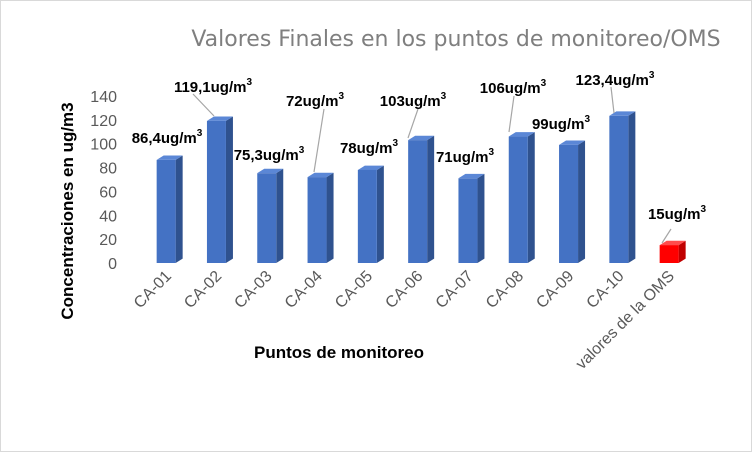 This screenshot has width=752, height=453. Describe the element at coordinates (369, 147) in the screenshot. I see `data-label: 78ug/m3` at that location.